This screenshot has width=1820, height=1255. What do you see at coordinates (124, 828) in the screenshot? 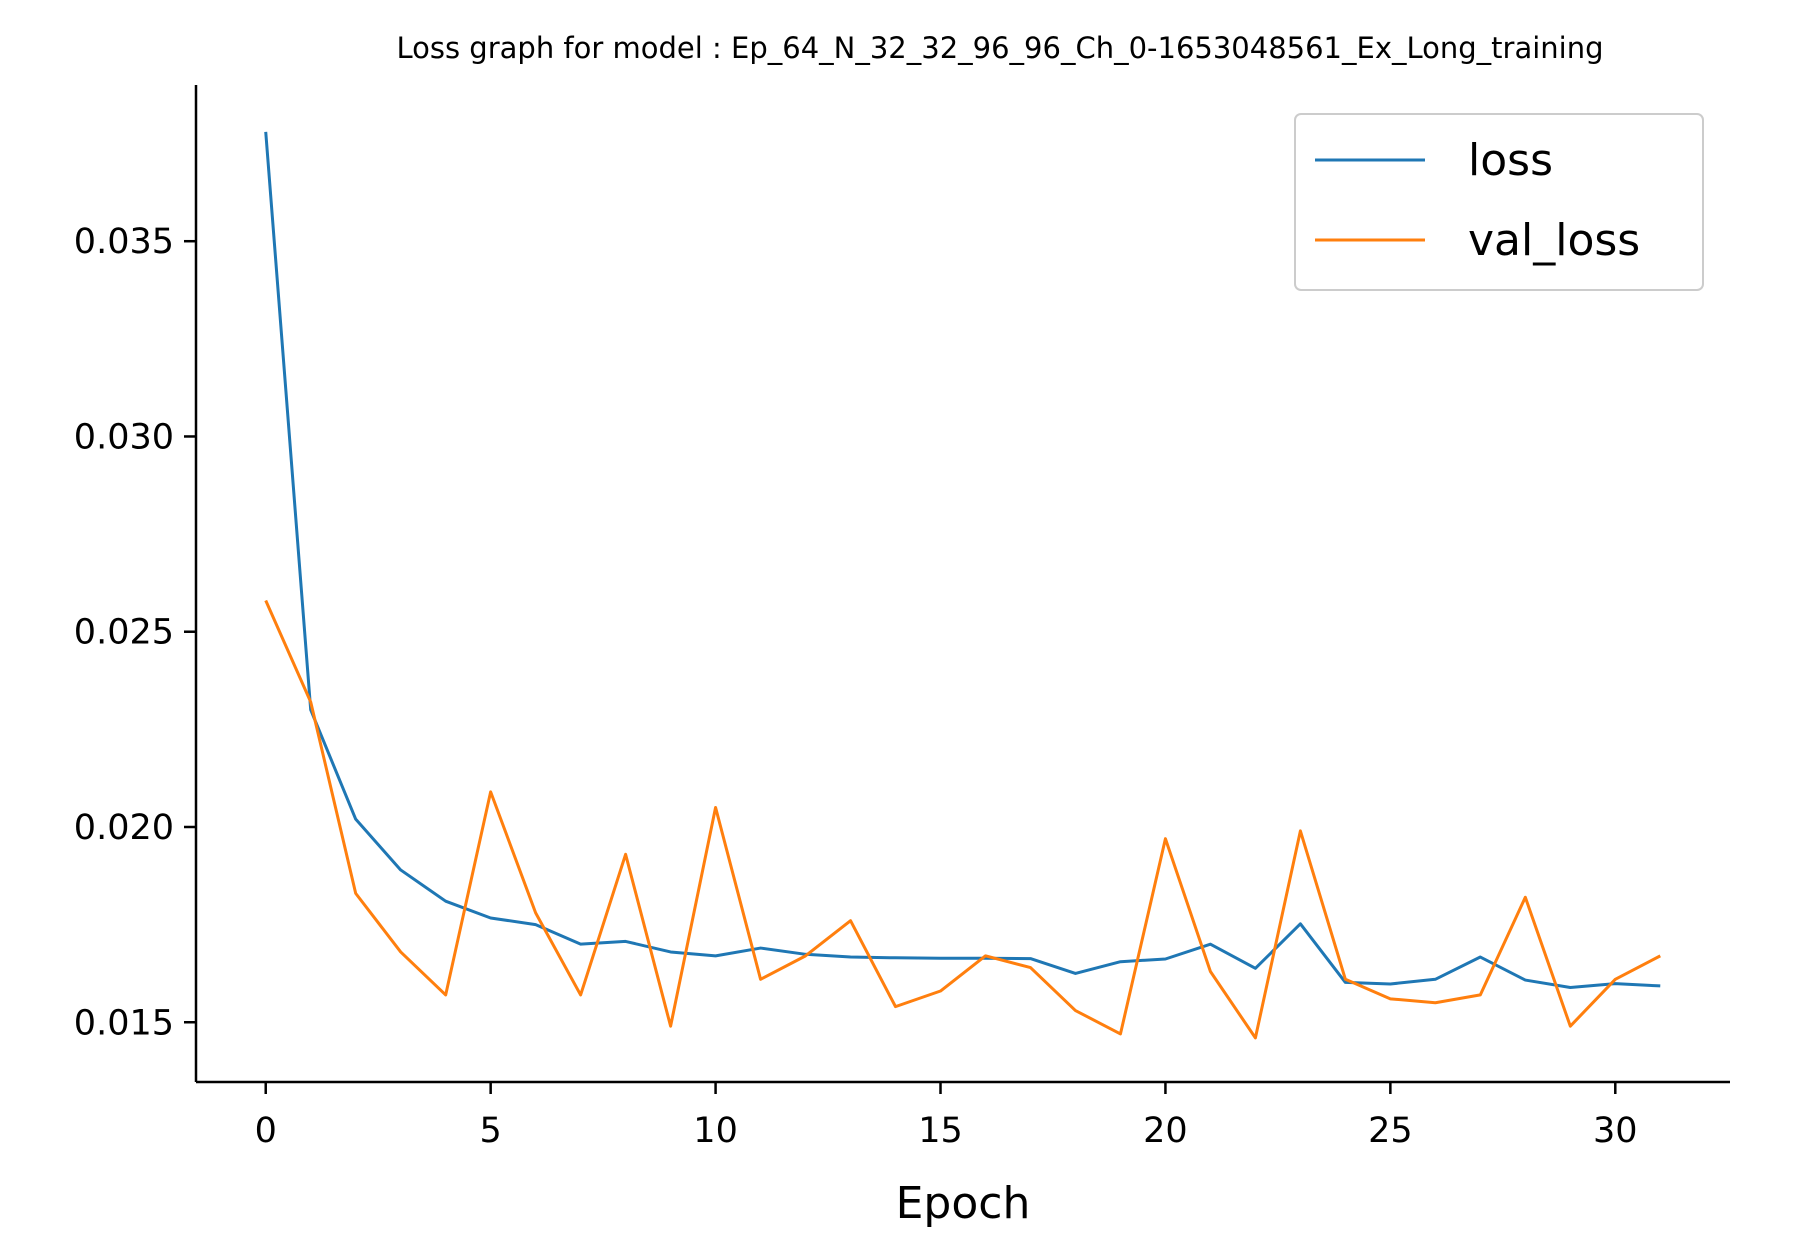
I see `y-tick-label: 0.020` at bounding box center [124, 828].